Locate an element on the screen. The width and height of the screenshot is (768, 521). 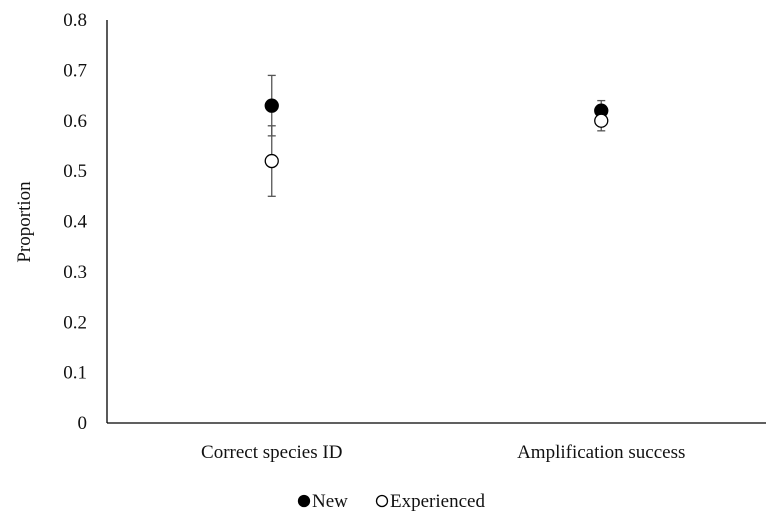
error-bars is located at coordinates (436, 135).